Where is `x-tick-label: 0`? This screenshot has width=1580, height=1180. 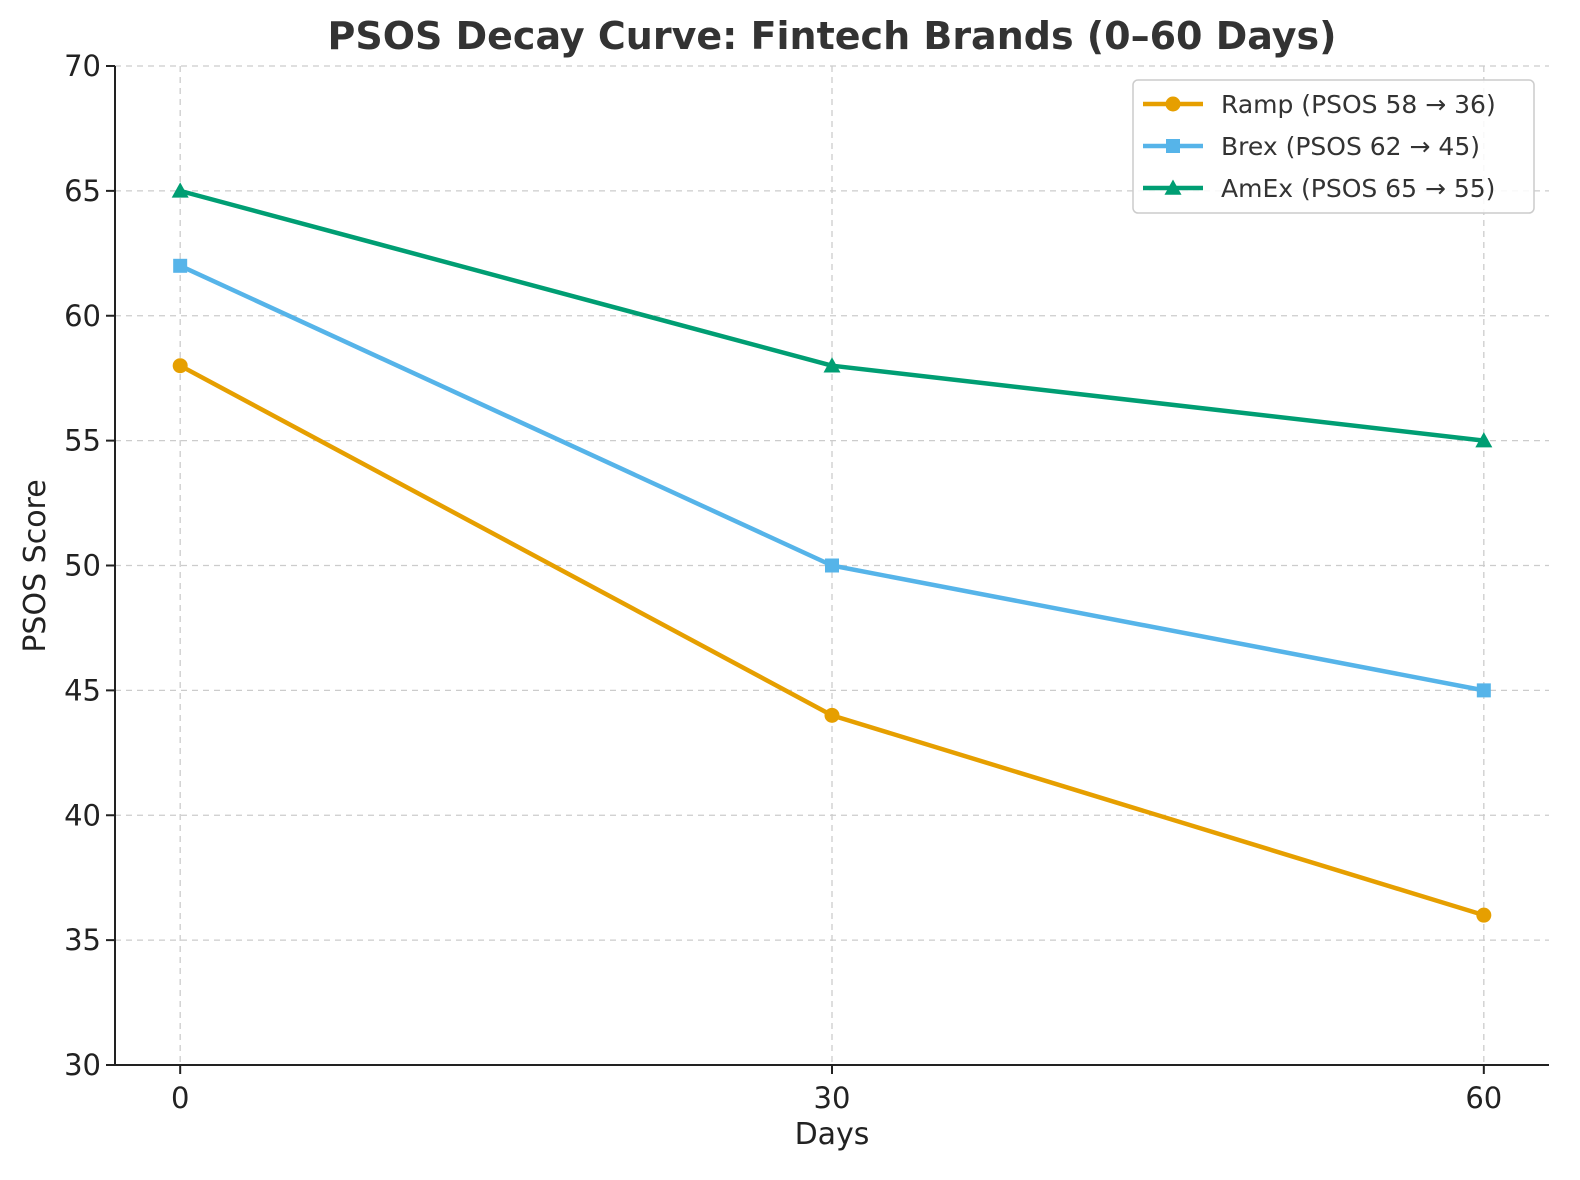 x-tick-label: 0 is located at coordinates (180, 1098).